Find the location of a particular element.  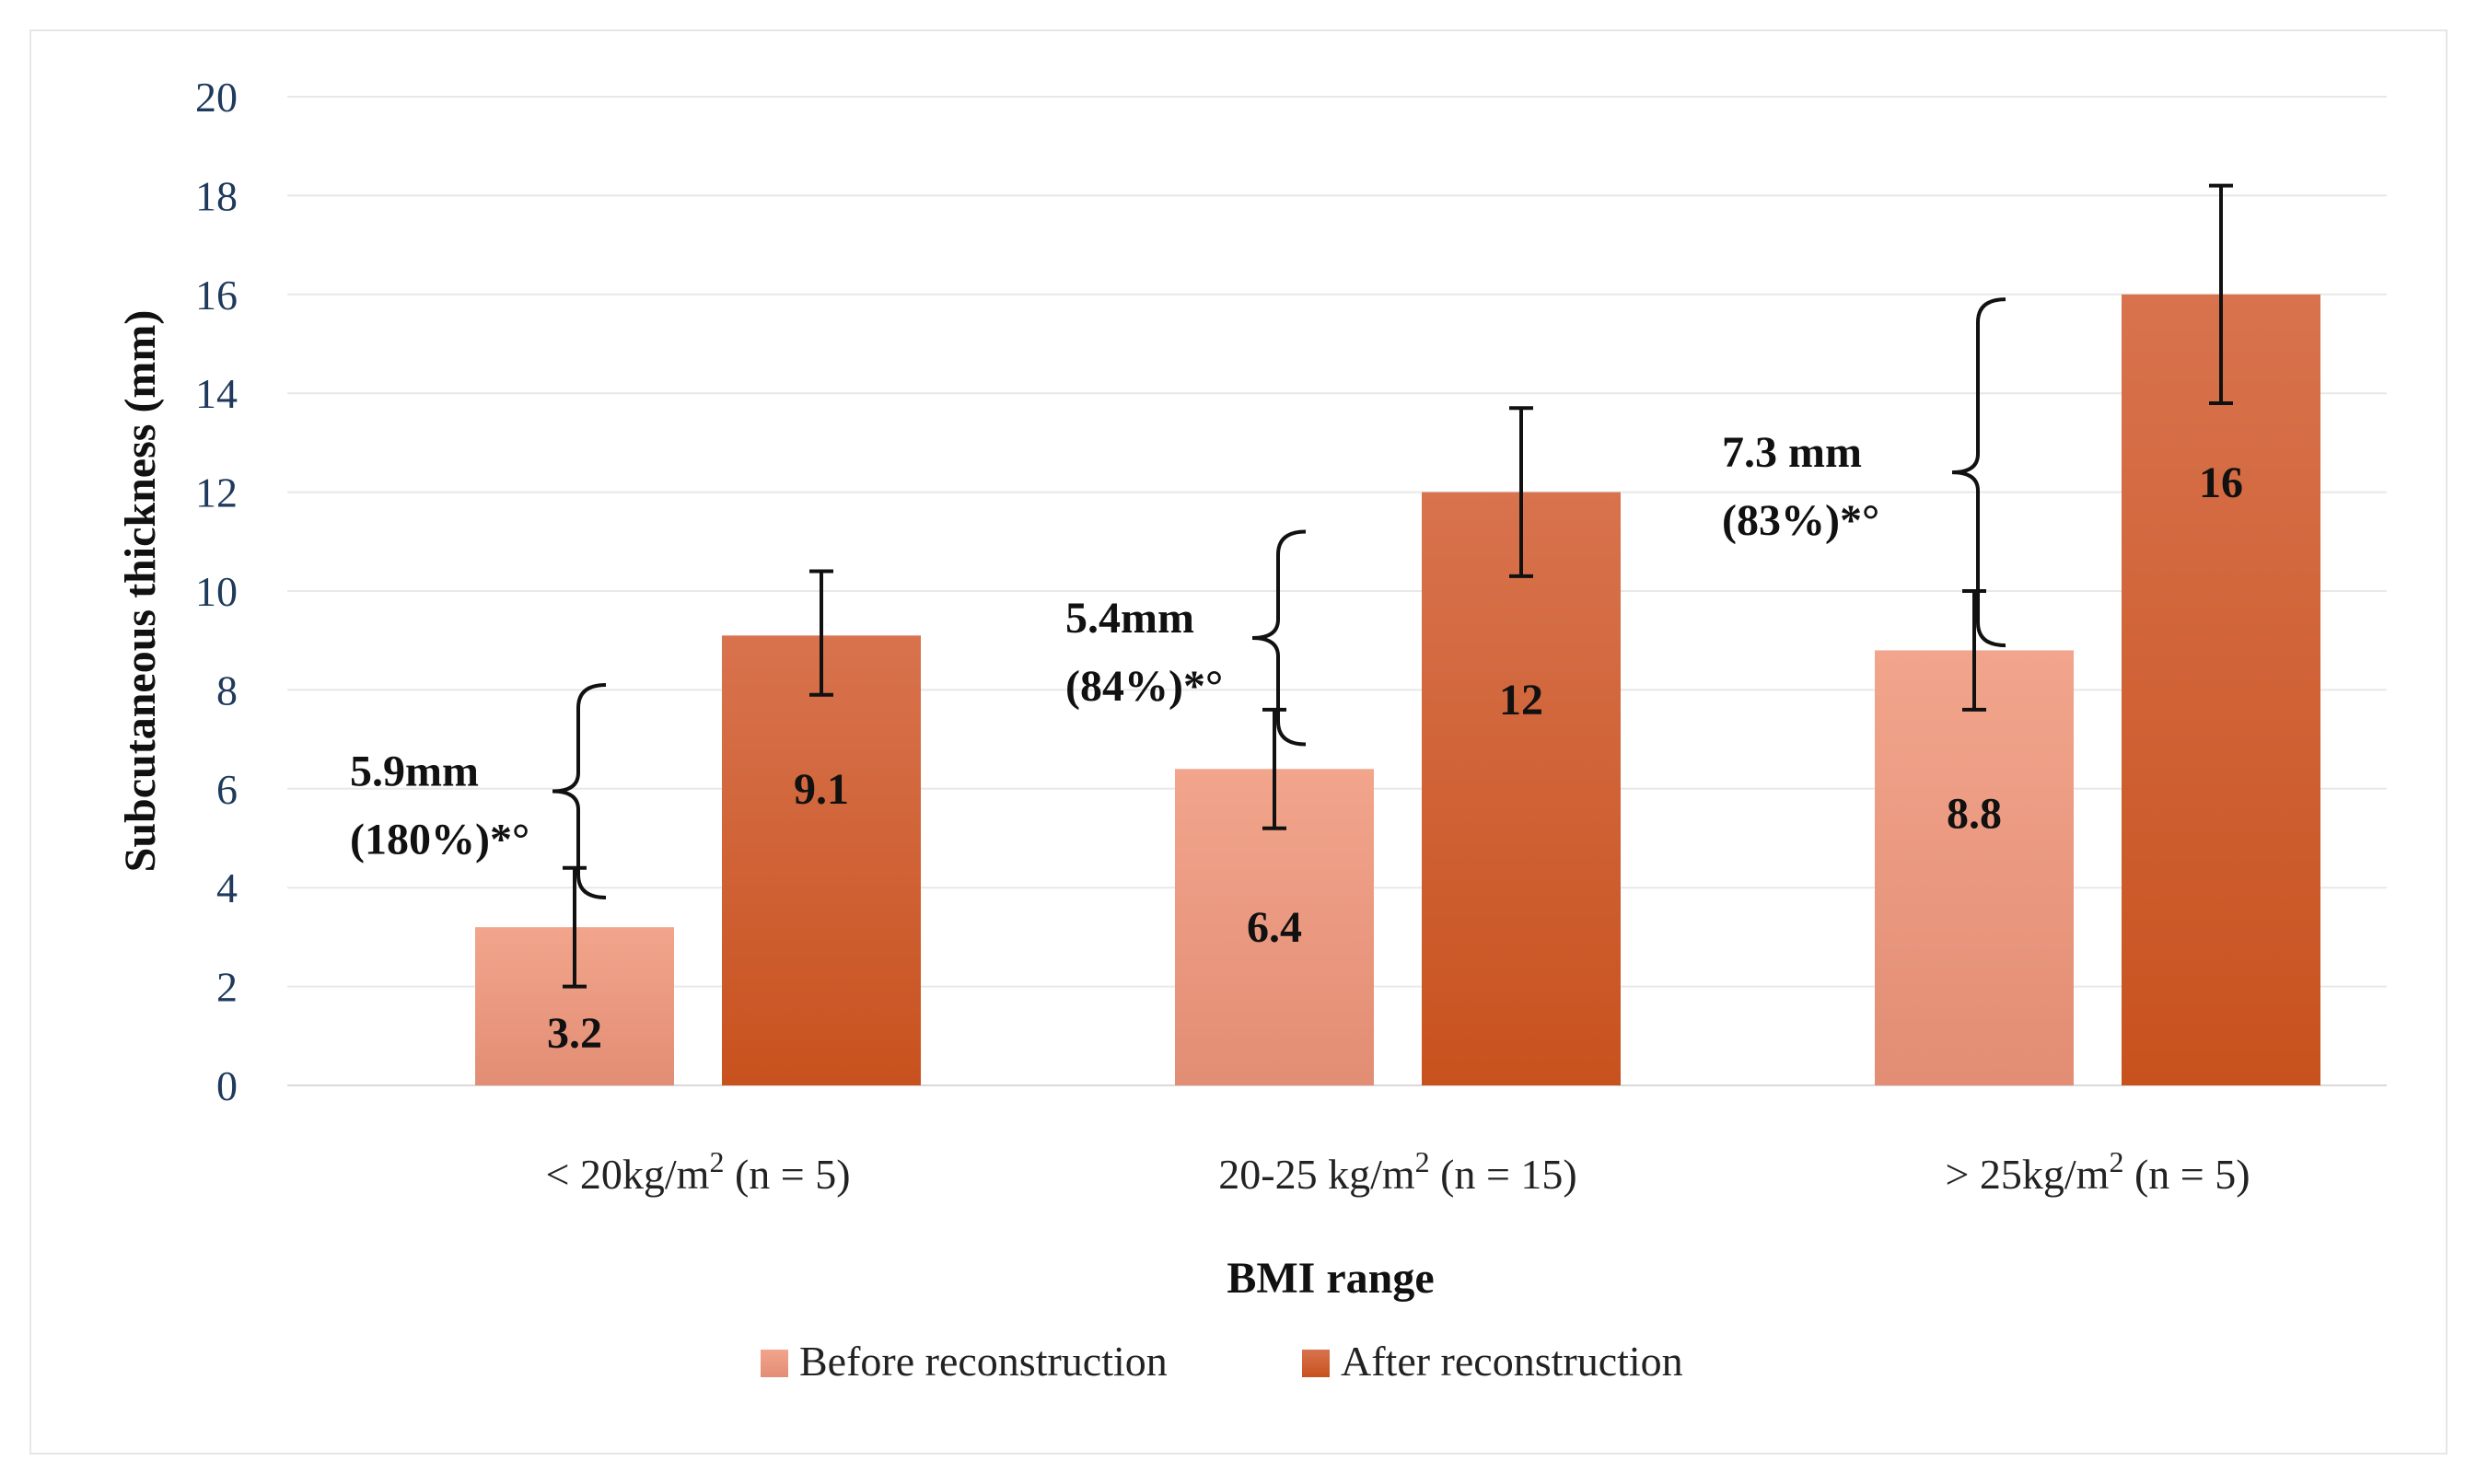

y-tick-label: 12 is located at coordinates (217, 493).